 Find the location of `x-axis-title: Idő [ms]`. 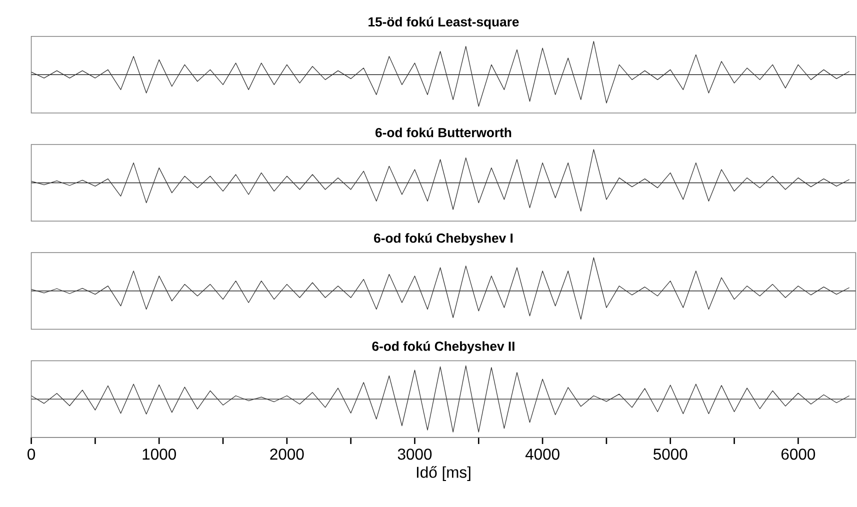

x-axis-title: Idő [ms] is located at coordinates (443, 473).